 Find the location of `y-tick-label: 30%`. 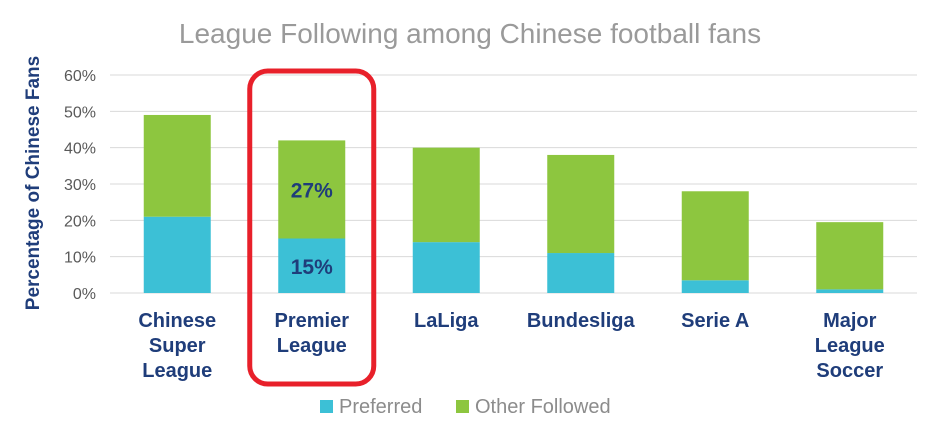

y-tick-label: 30% is located at coordinates (80, 185).